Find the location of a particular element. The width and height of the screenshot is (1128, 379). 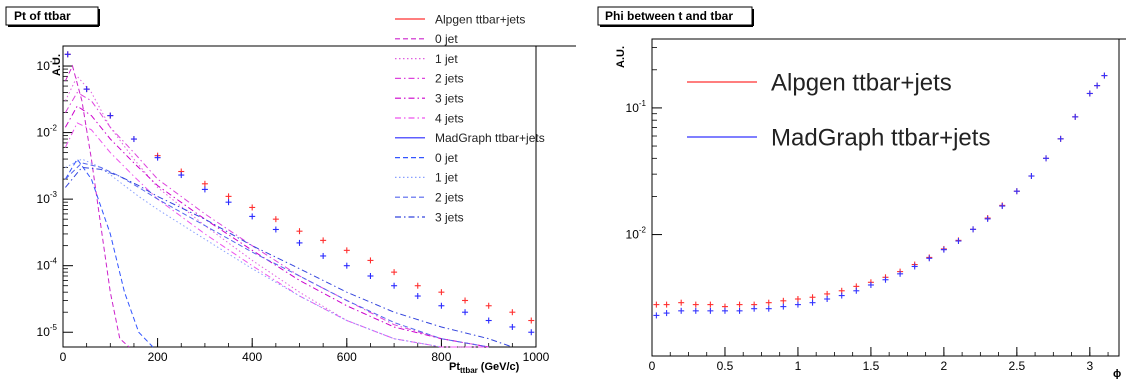

legend: Alpgen ttbar+jets MadGraph ttbar+jets is located at coordinates (838, 111).